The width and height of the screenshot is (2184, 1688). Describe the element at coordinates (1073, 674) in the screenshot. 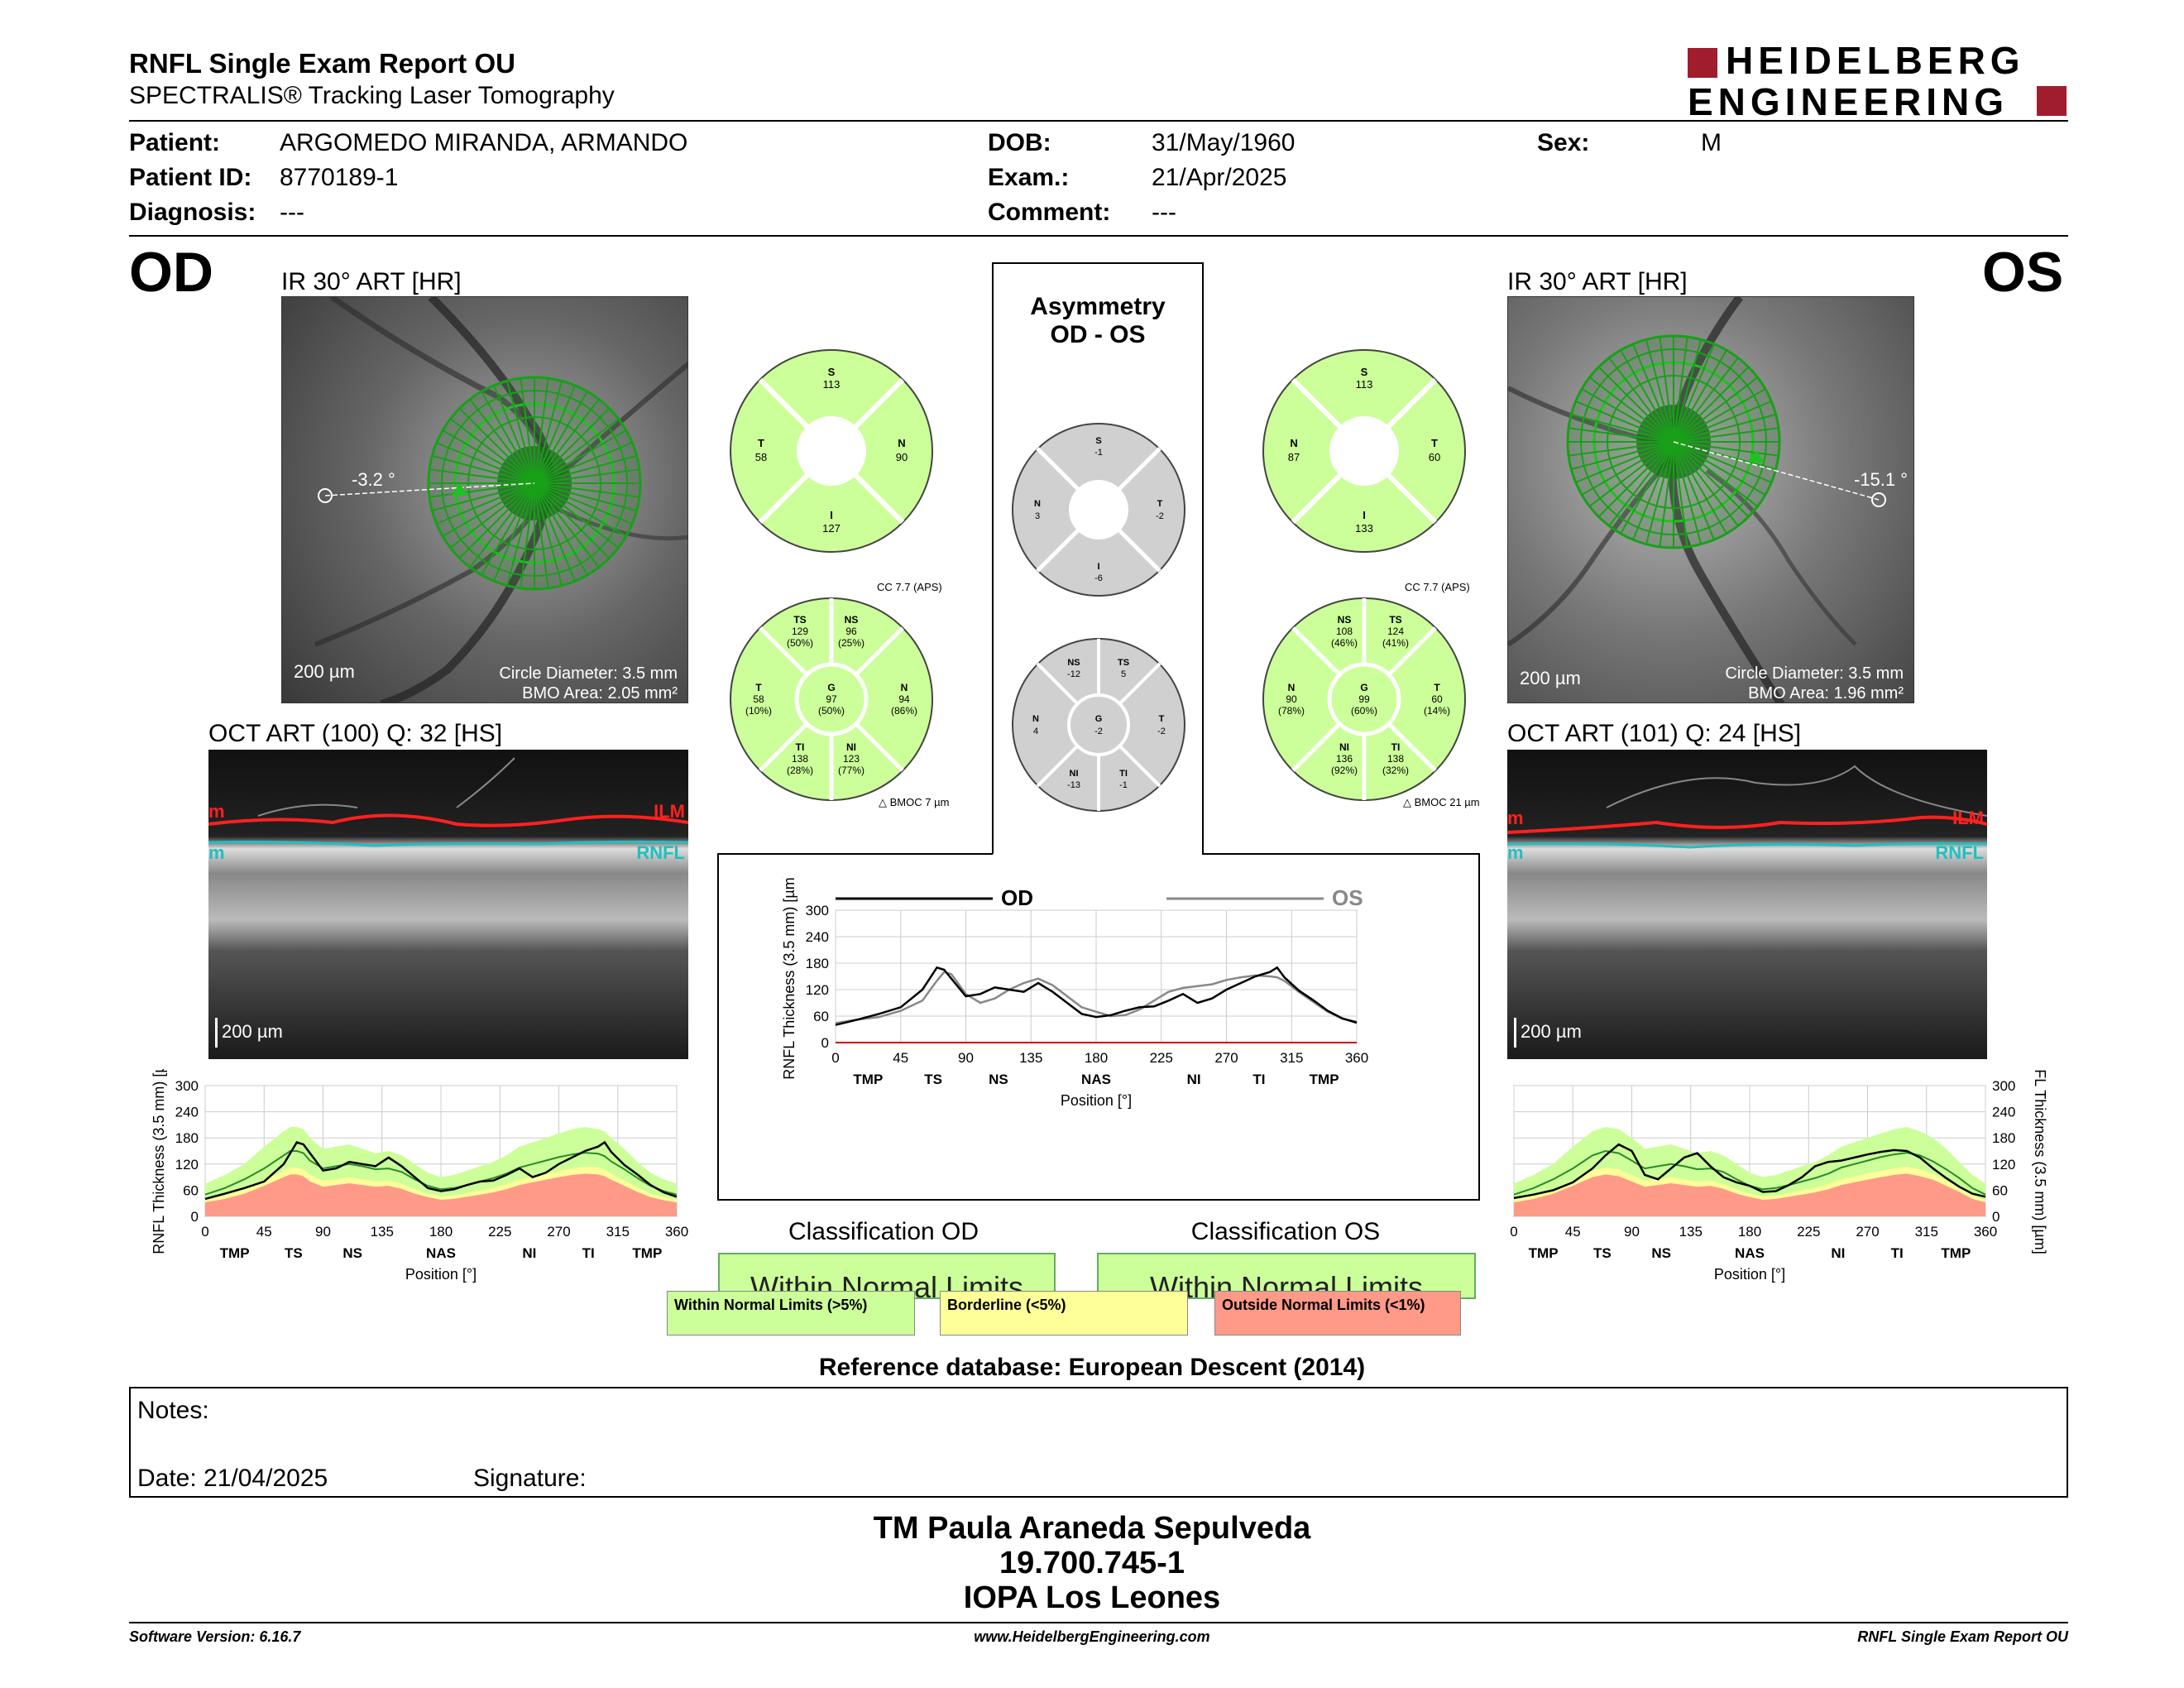

I see `asym-ns-value: -12` at that location.